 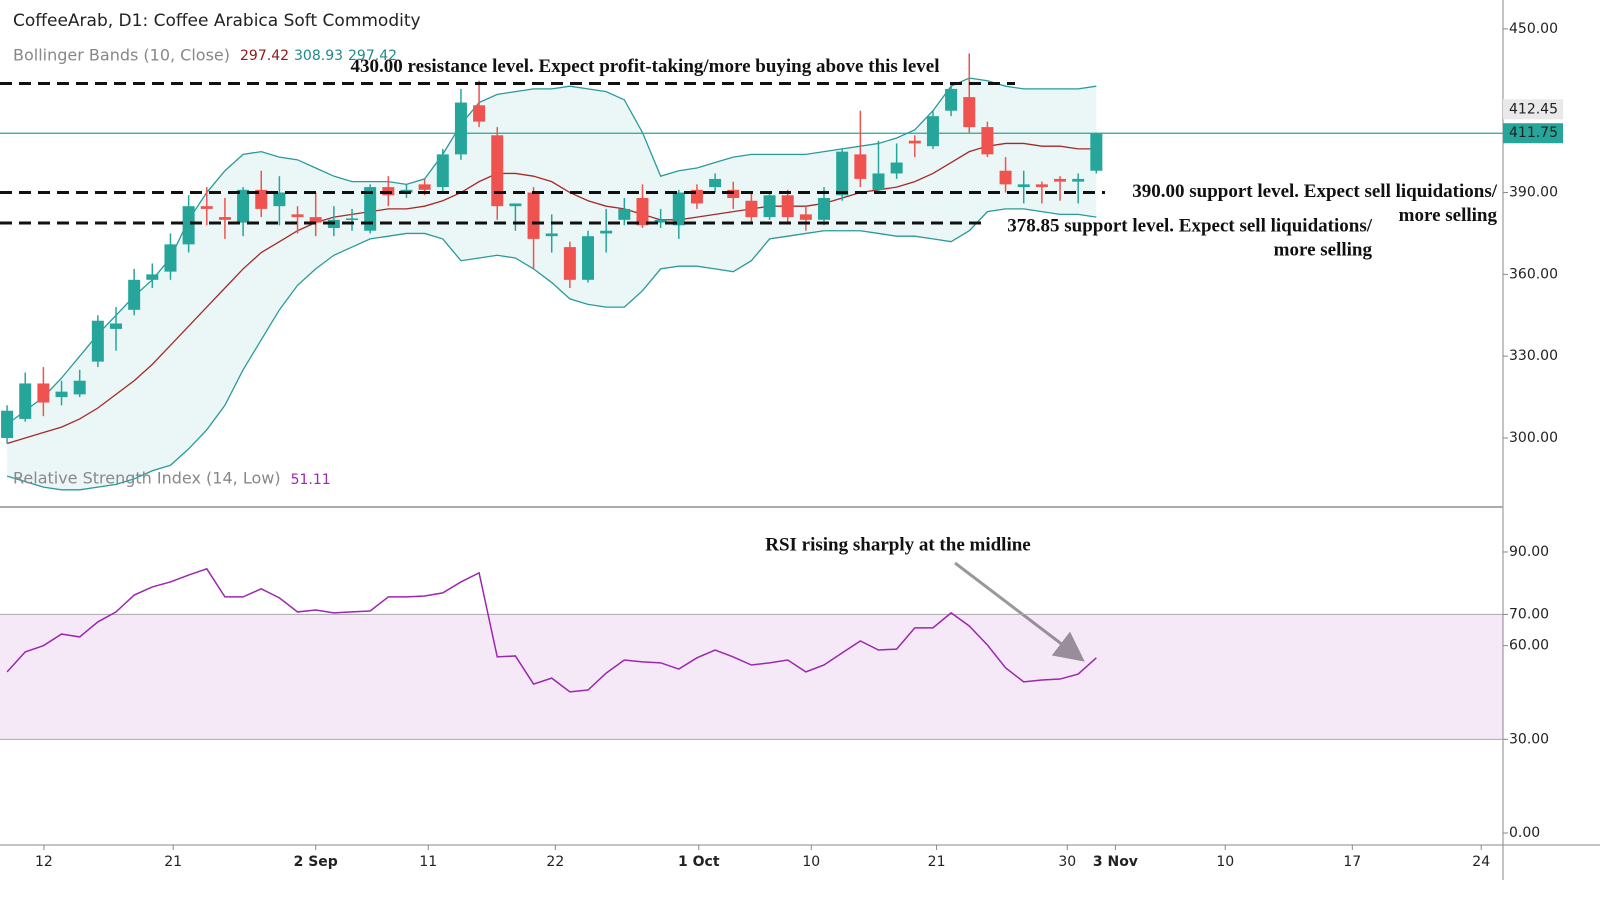 What do you see at coordinates (555, 862) in the screenshot?
I see `x-tick-label: 22` at bounding box center [555, 862].